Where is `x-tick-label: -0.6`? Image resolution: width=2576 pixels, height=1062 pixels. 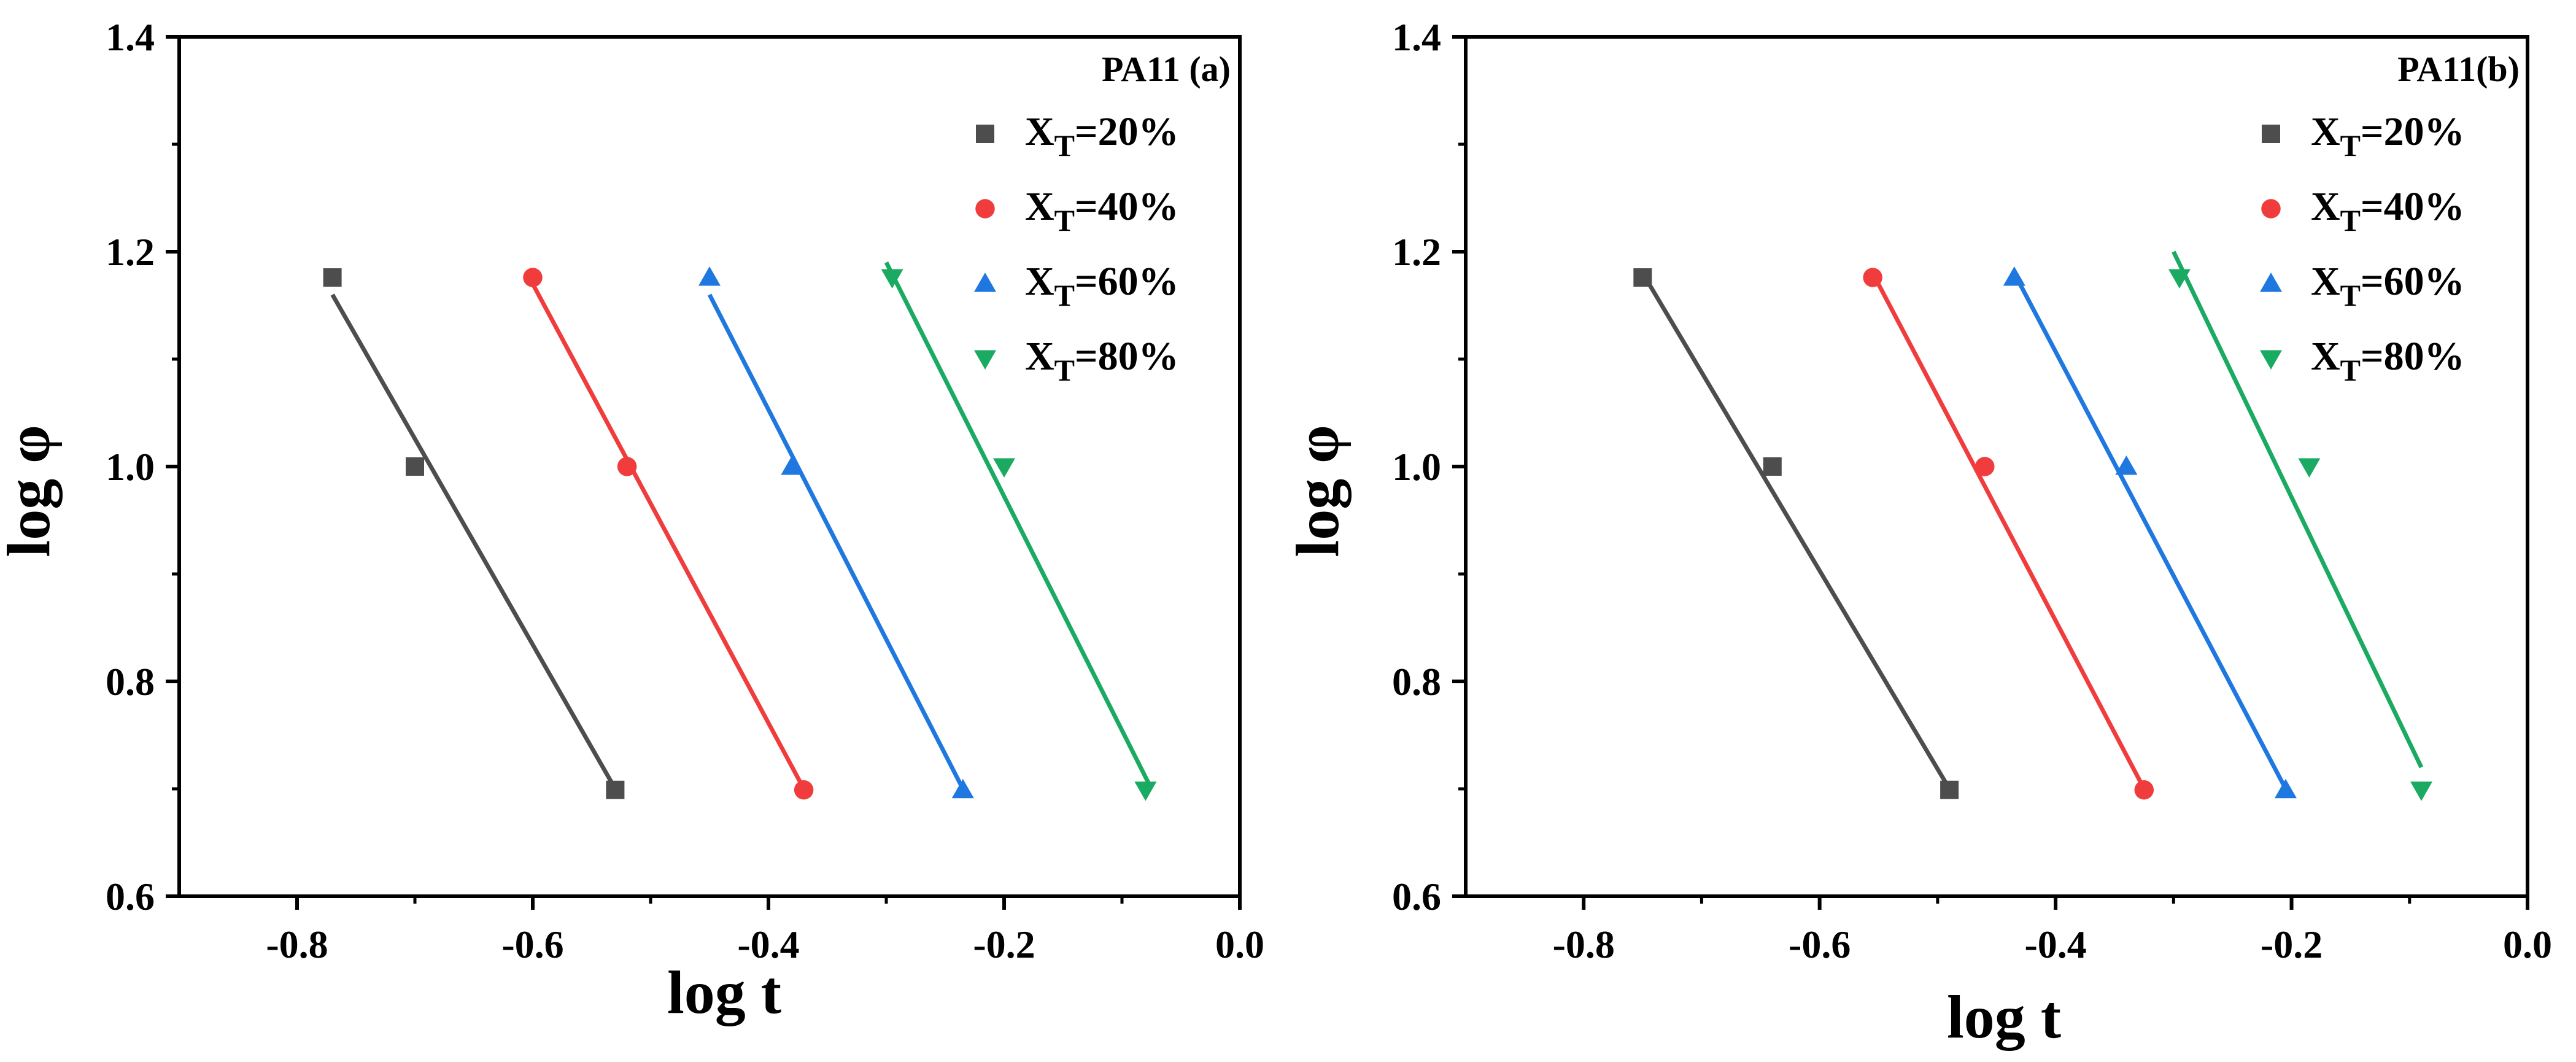
x-tick-label: -0.6 is located at coordinates (1820, 944).